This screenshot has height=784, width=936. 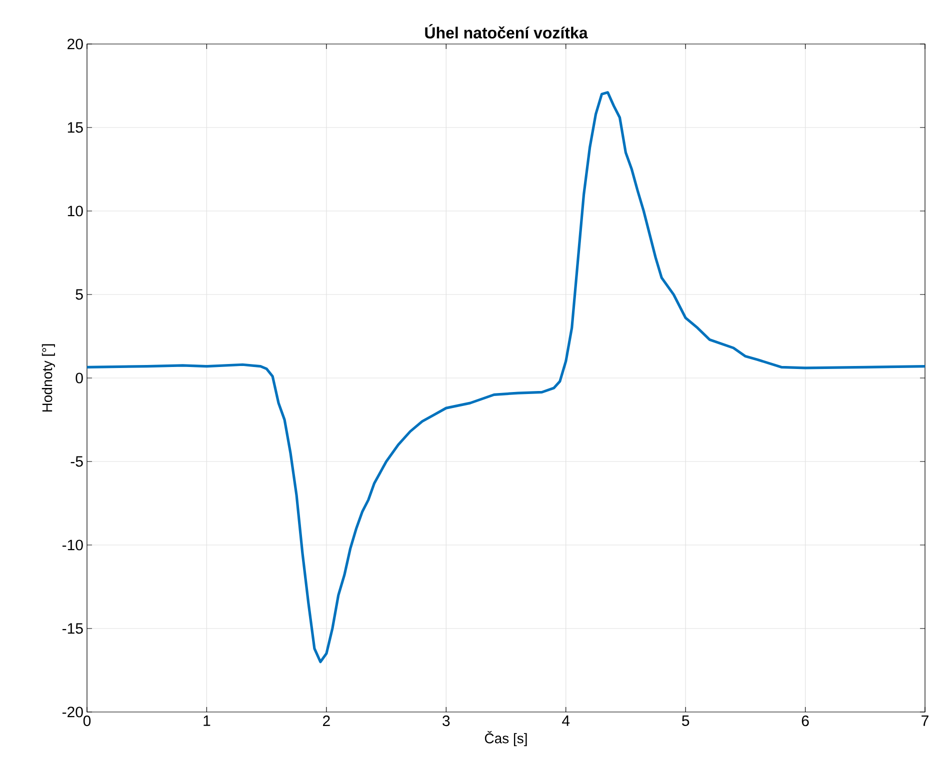 What do you see at coordinates (72, 628) in the screenshot?
I see `y-tick-label: -15` at bounding box center [72, 628].